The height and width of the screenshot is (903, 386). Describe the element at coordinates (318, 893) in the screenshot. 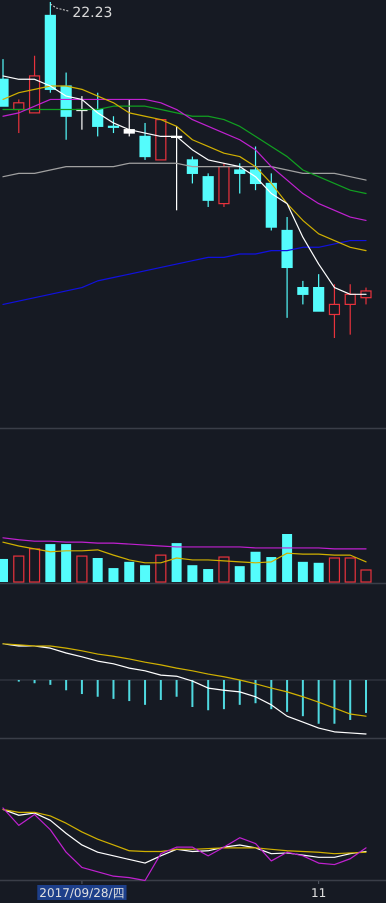

I see `x-tick-label: 11` at that location.